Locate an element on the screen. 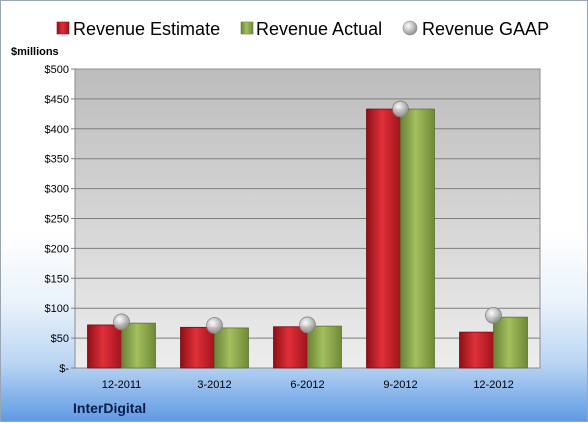 The height and width of the screenshot is (423, 588). x-tick-label: 6-2012 is located at coordinates (307, 385).